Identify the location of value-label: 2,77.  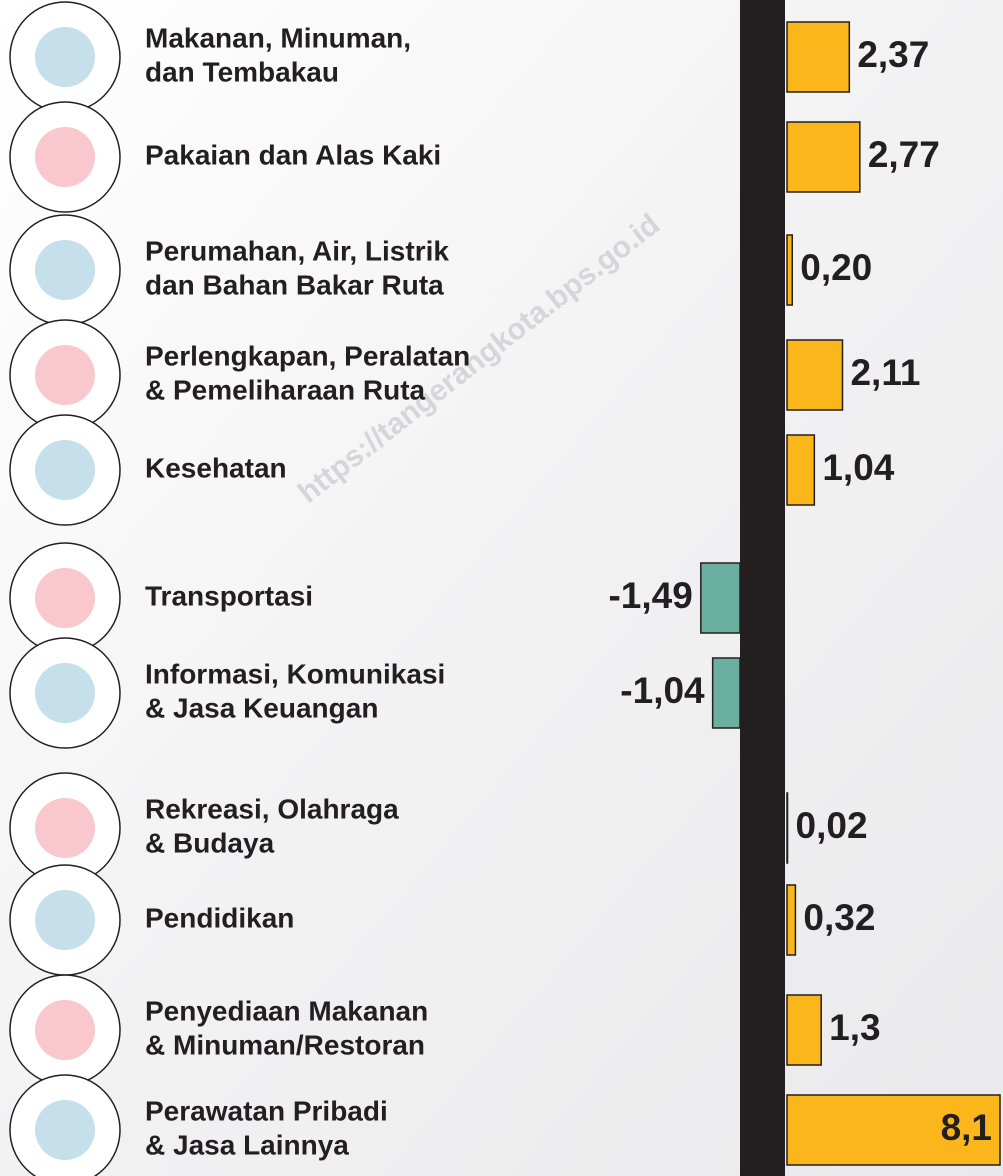
(904, 154).